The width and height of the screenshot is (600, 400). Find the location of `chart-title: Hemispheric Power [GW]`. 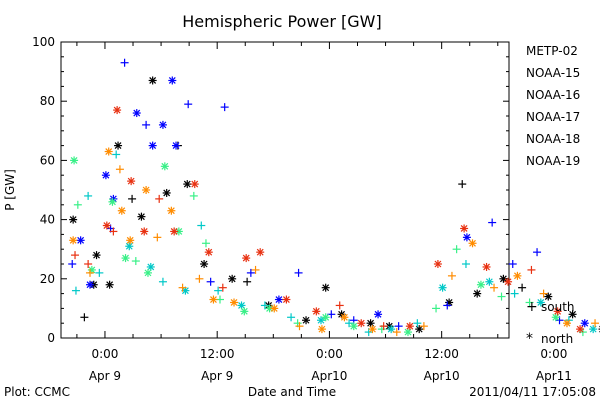

chart-title: Hemispheric Power [GW] is located at coordinates (281, 21).